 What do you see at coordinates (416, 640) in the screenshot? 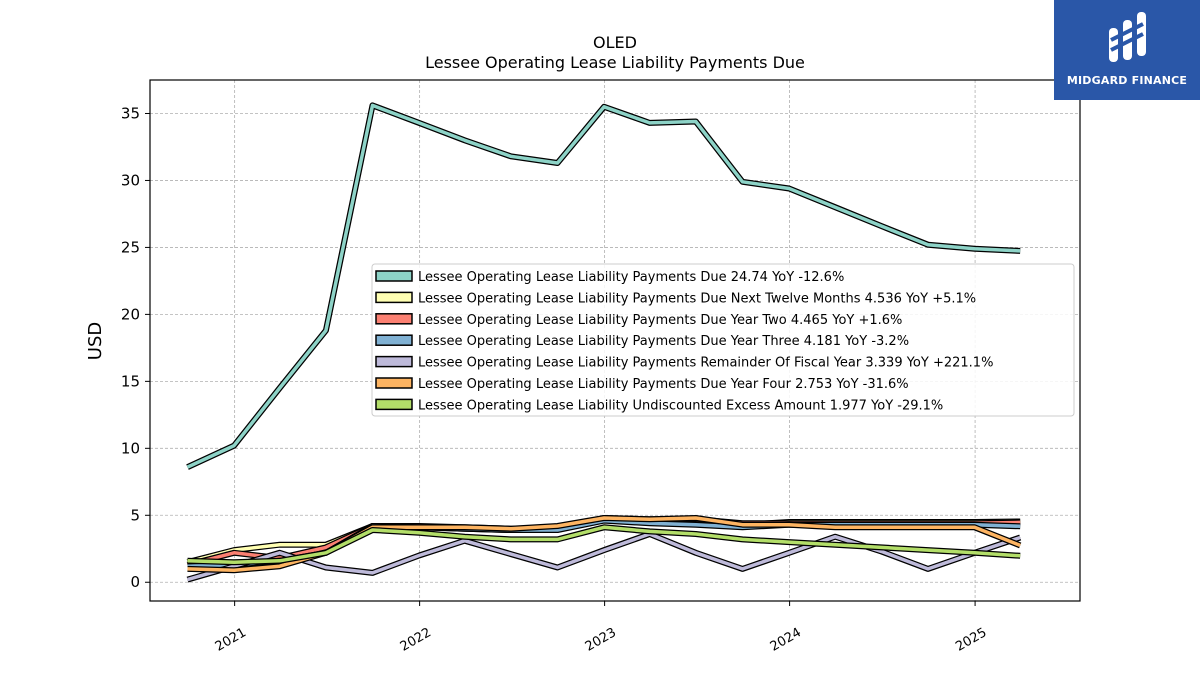
I see `x-tick-label: 2022` at bounding box center [416, 640].